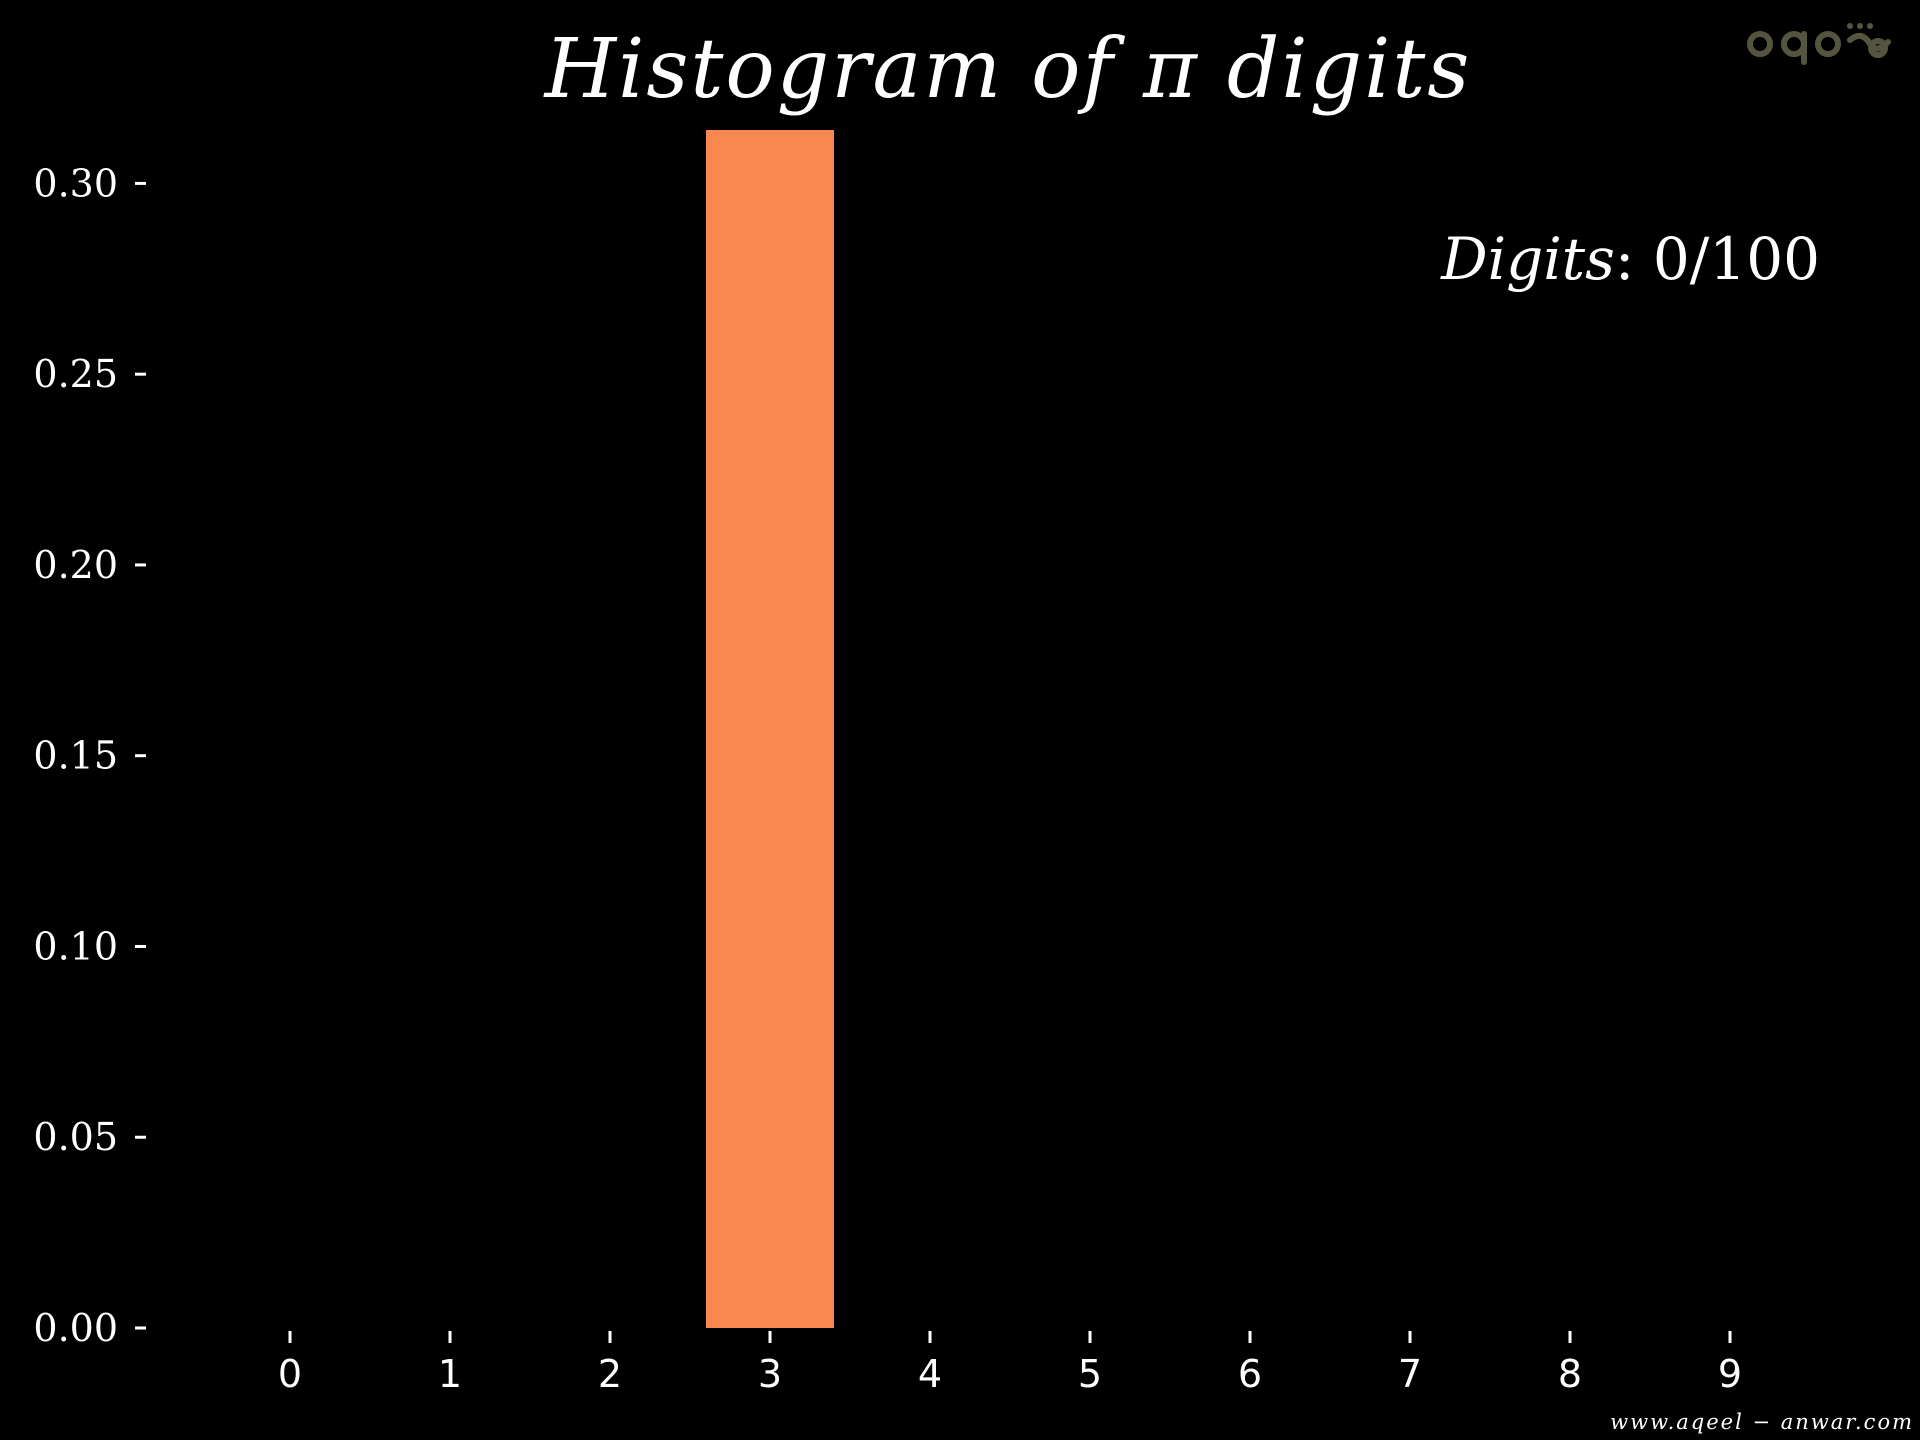 Image resolution: width=1920 pixels, height=1440 pixels. What do you see at coordinates (1730, 1374) in the screenshot?
I see `x-tick-label: 9` at bounding box center [1730, 1374].